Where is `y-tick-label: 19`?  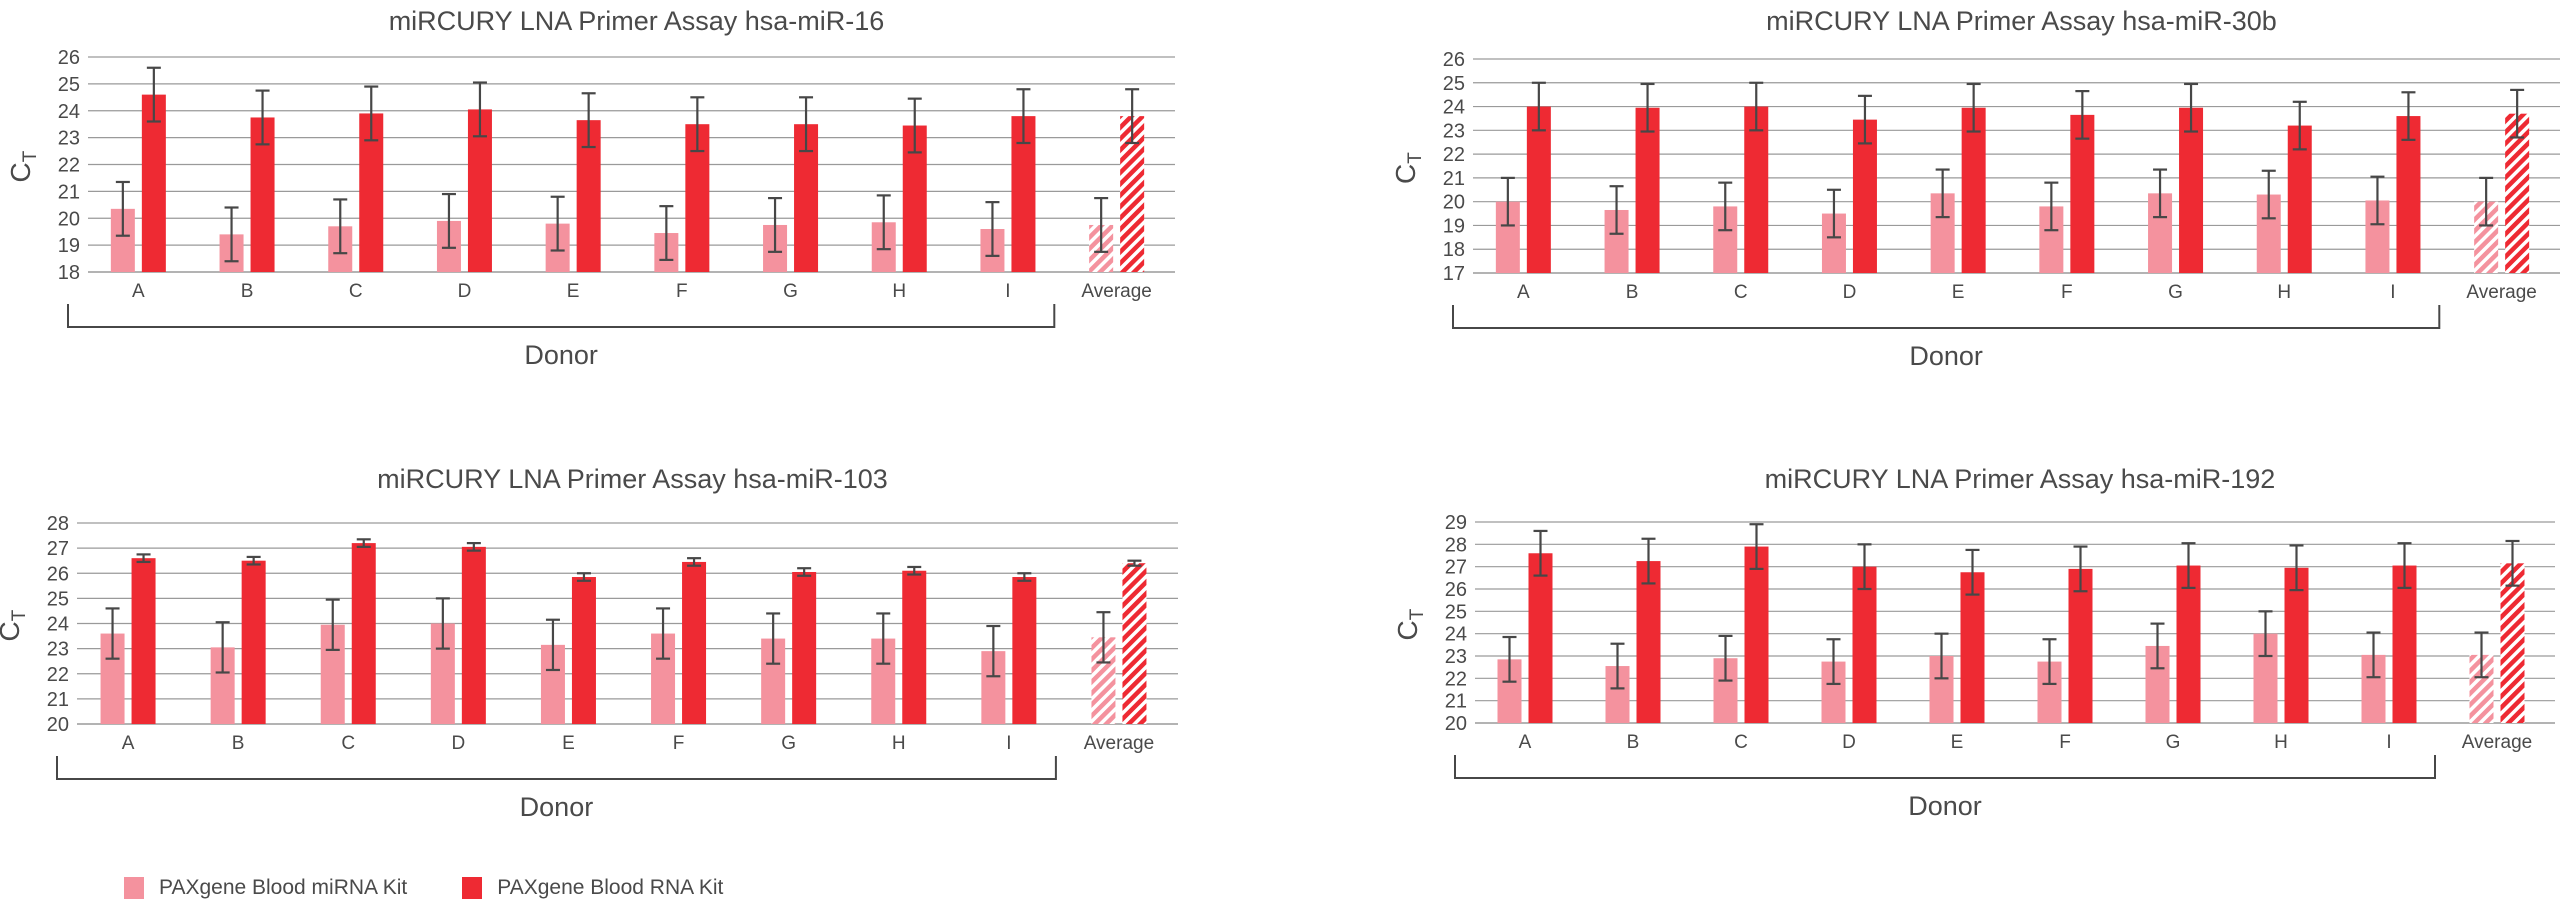
y-tick-label: 19 is located at coordinates (69, 246).